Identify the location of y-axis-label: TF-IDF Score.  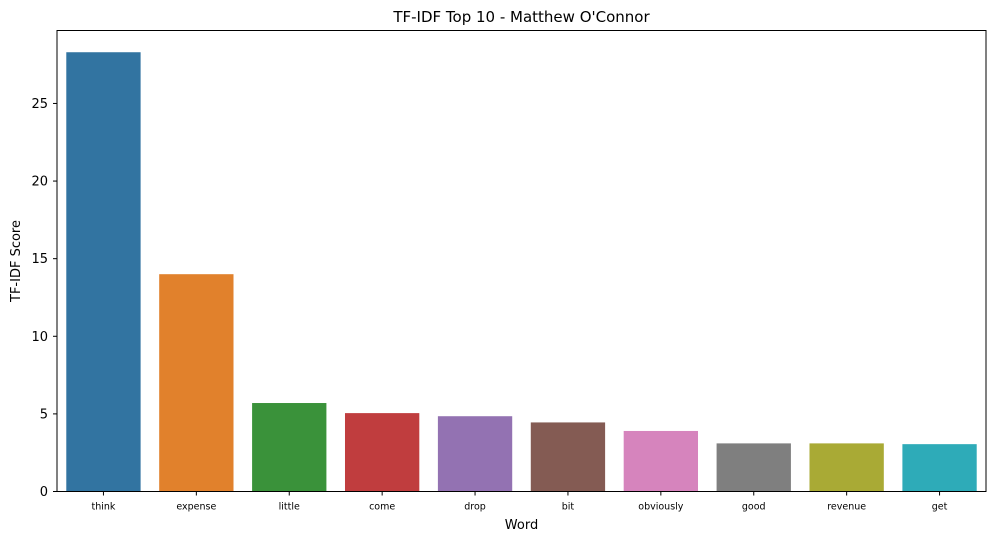
(16, 261).